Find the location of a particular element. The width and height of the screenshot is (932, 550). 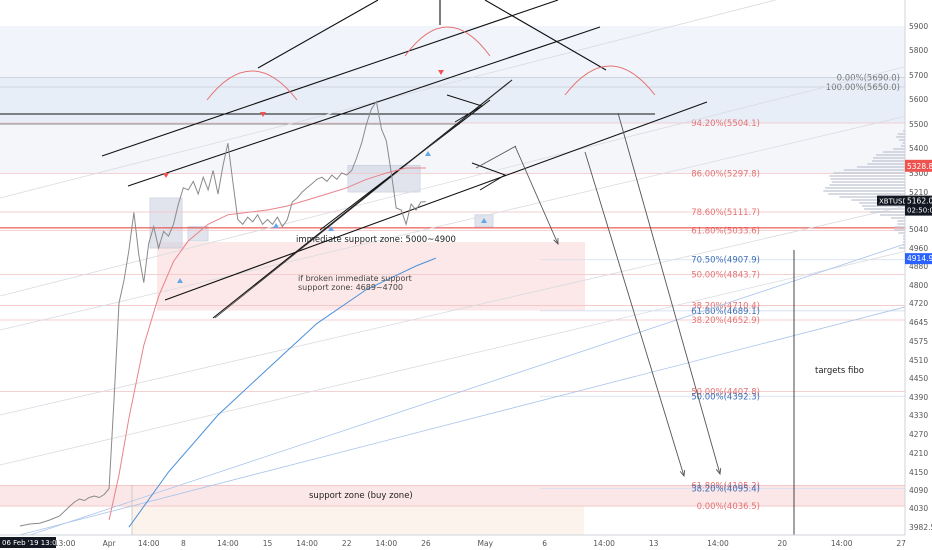

time-axis-tick: May is located at coordinates (486, 543).